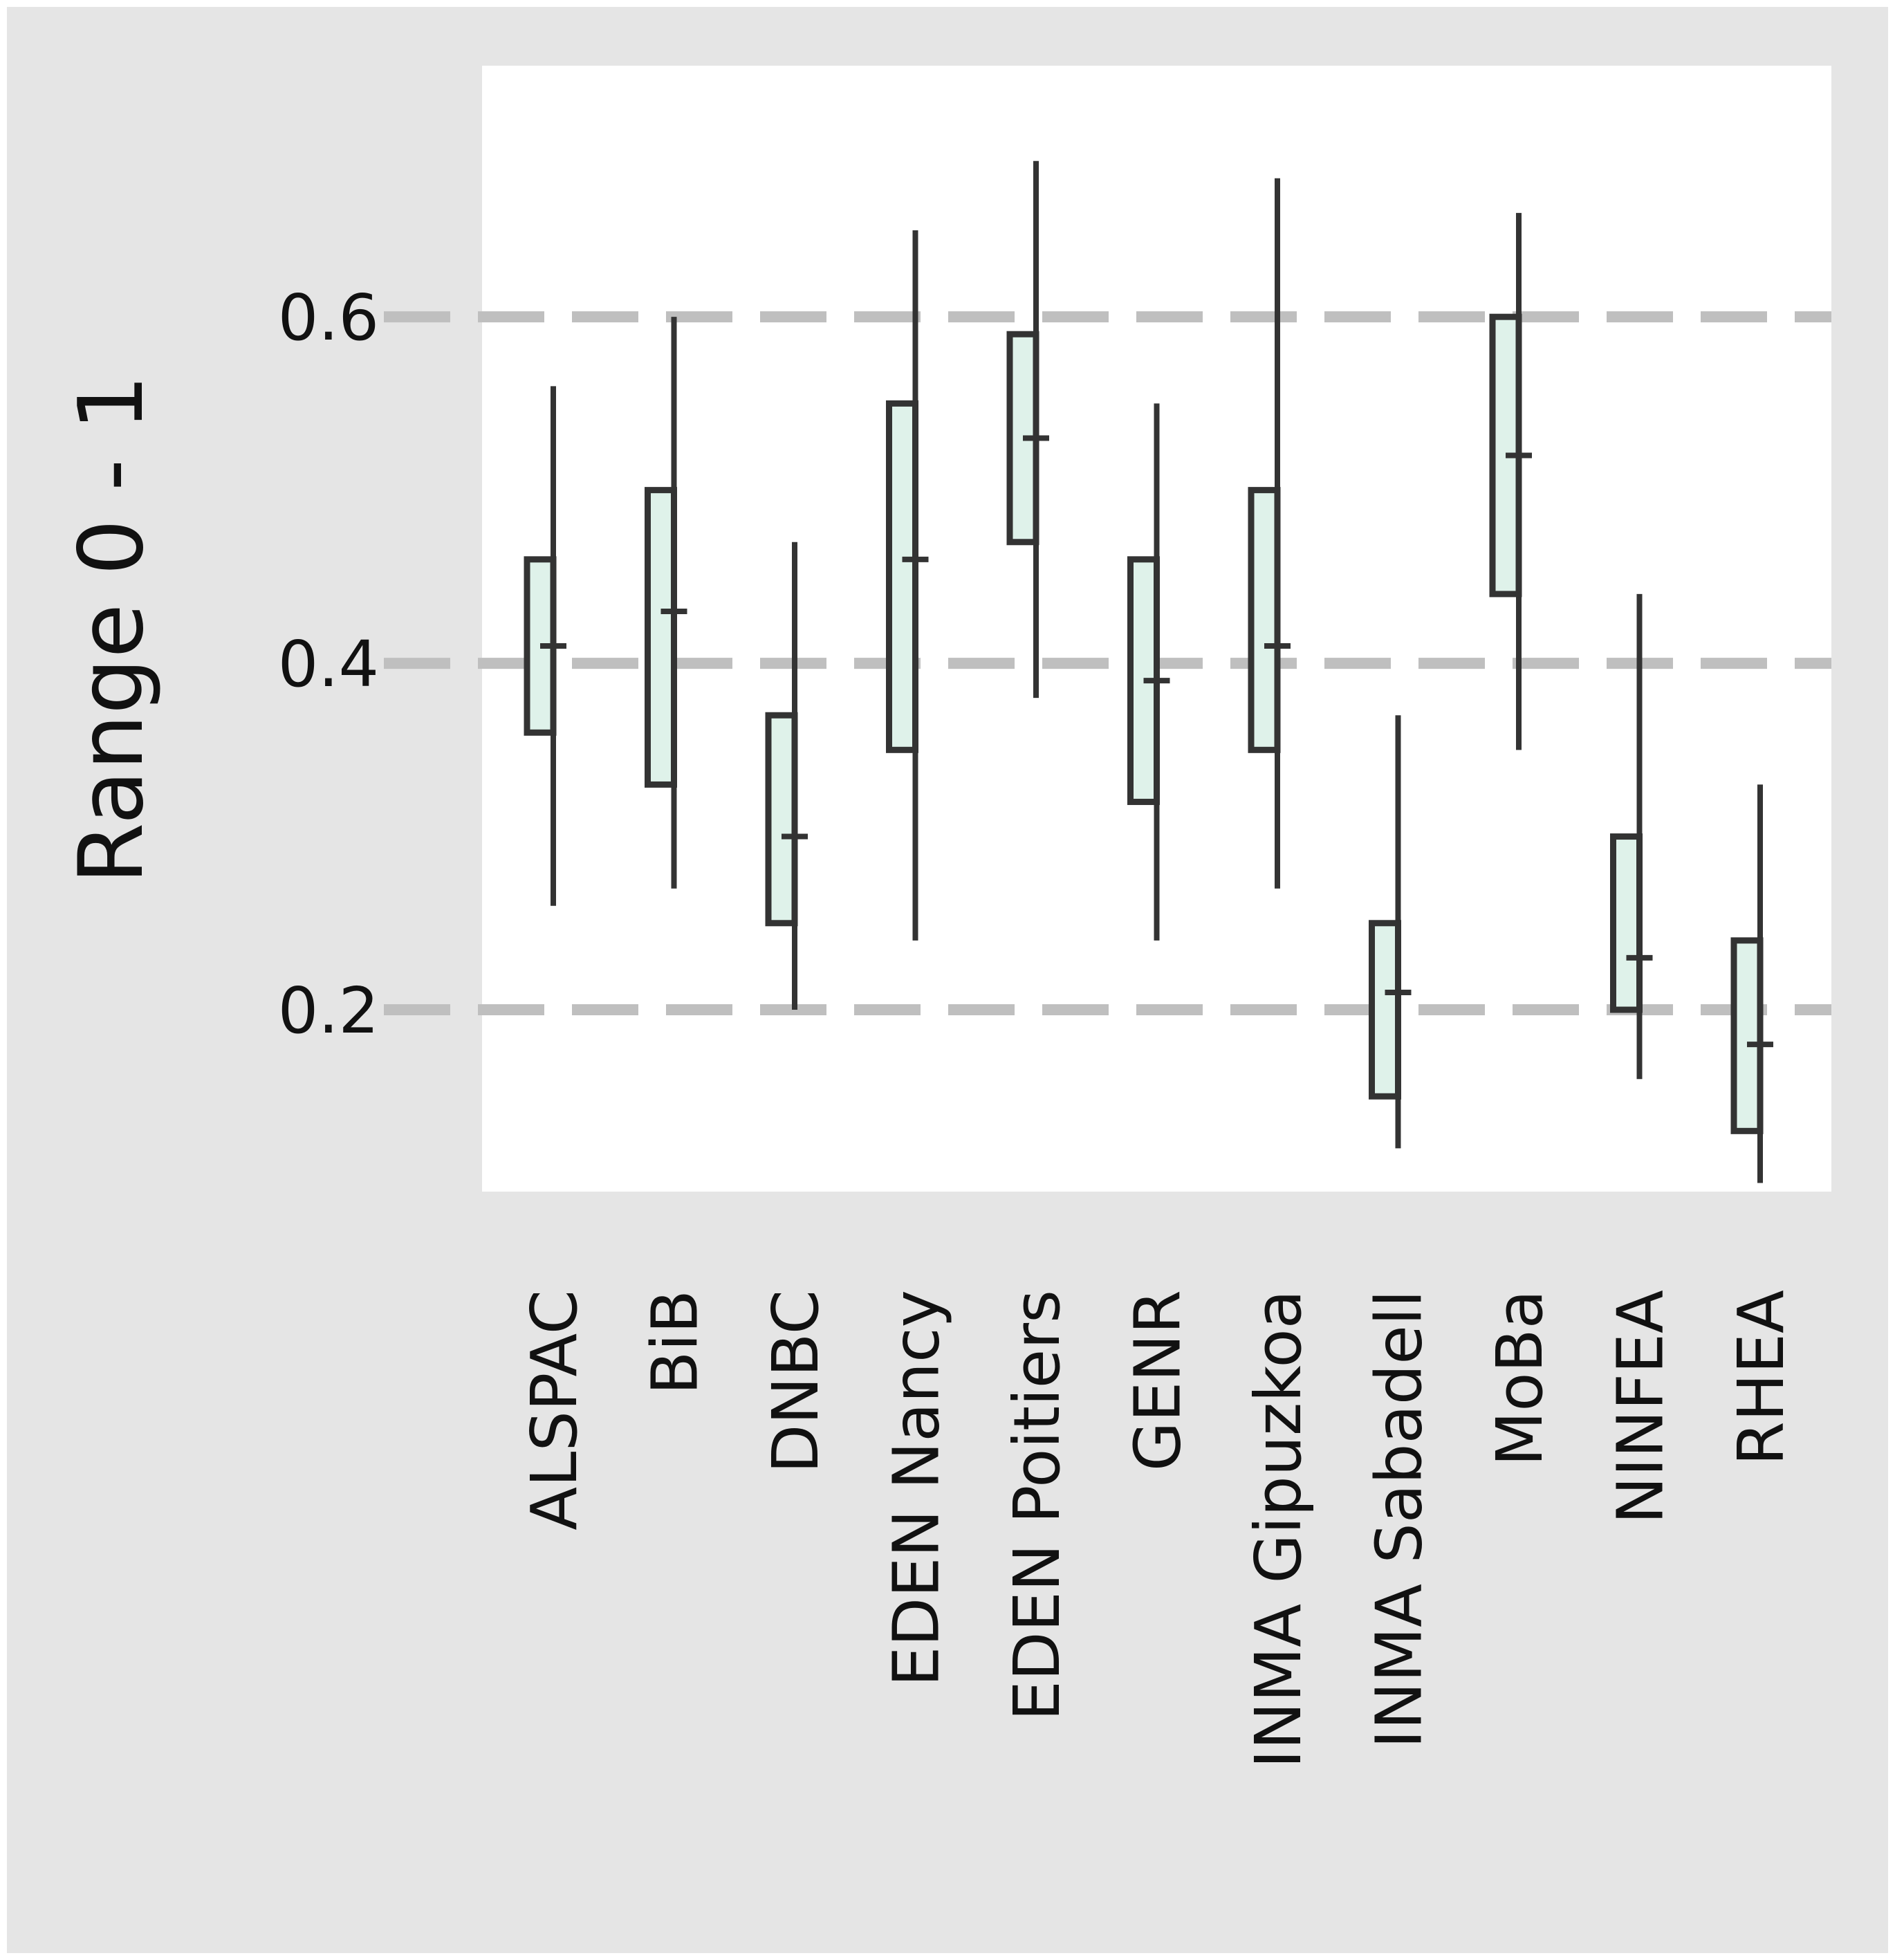 The width and height of the screenshot is (1895, 1960). Describe the element at coordinates (1037, 1505) in the screenshot. I see `x-category-label: EDEN Poitiers` at that location.